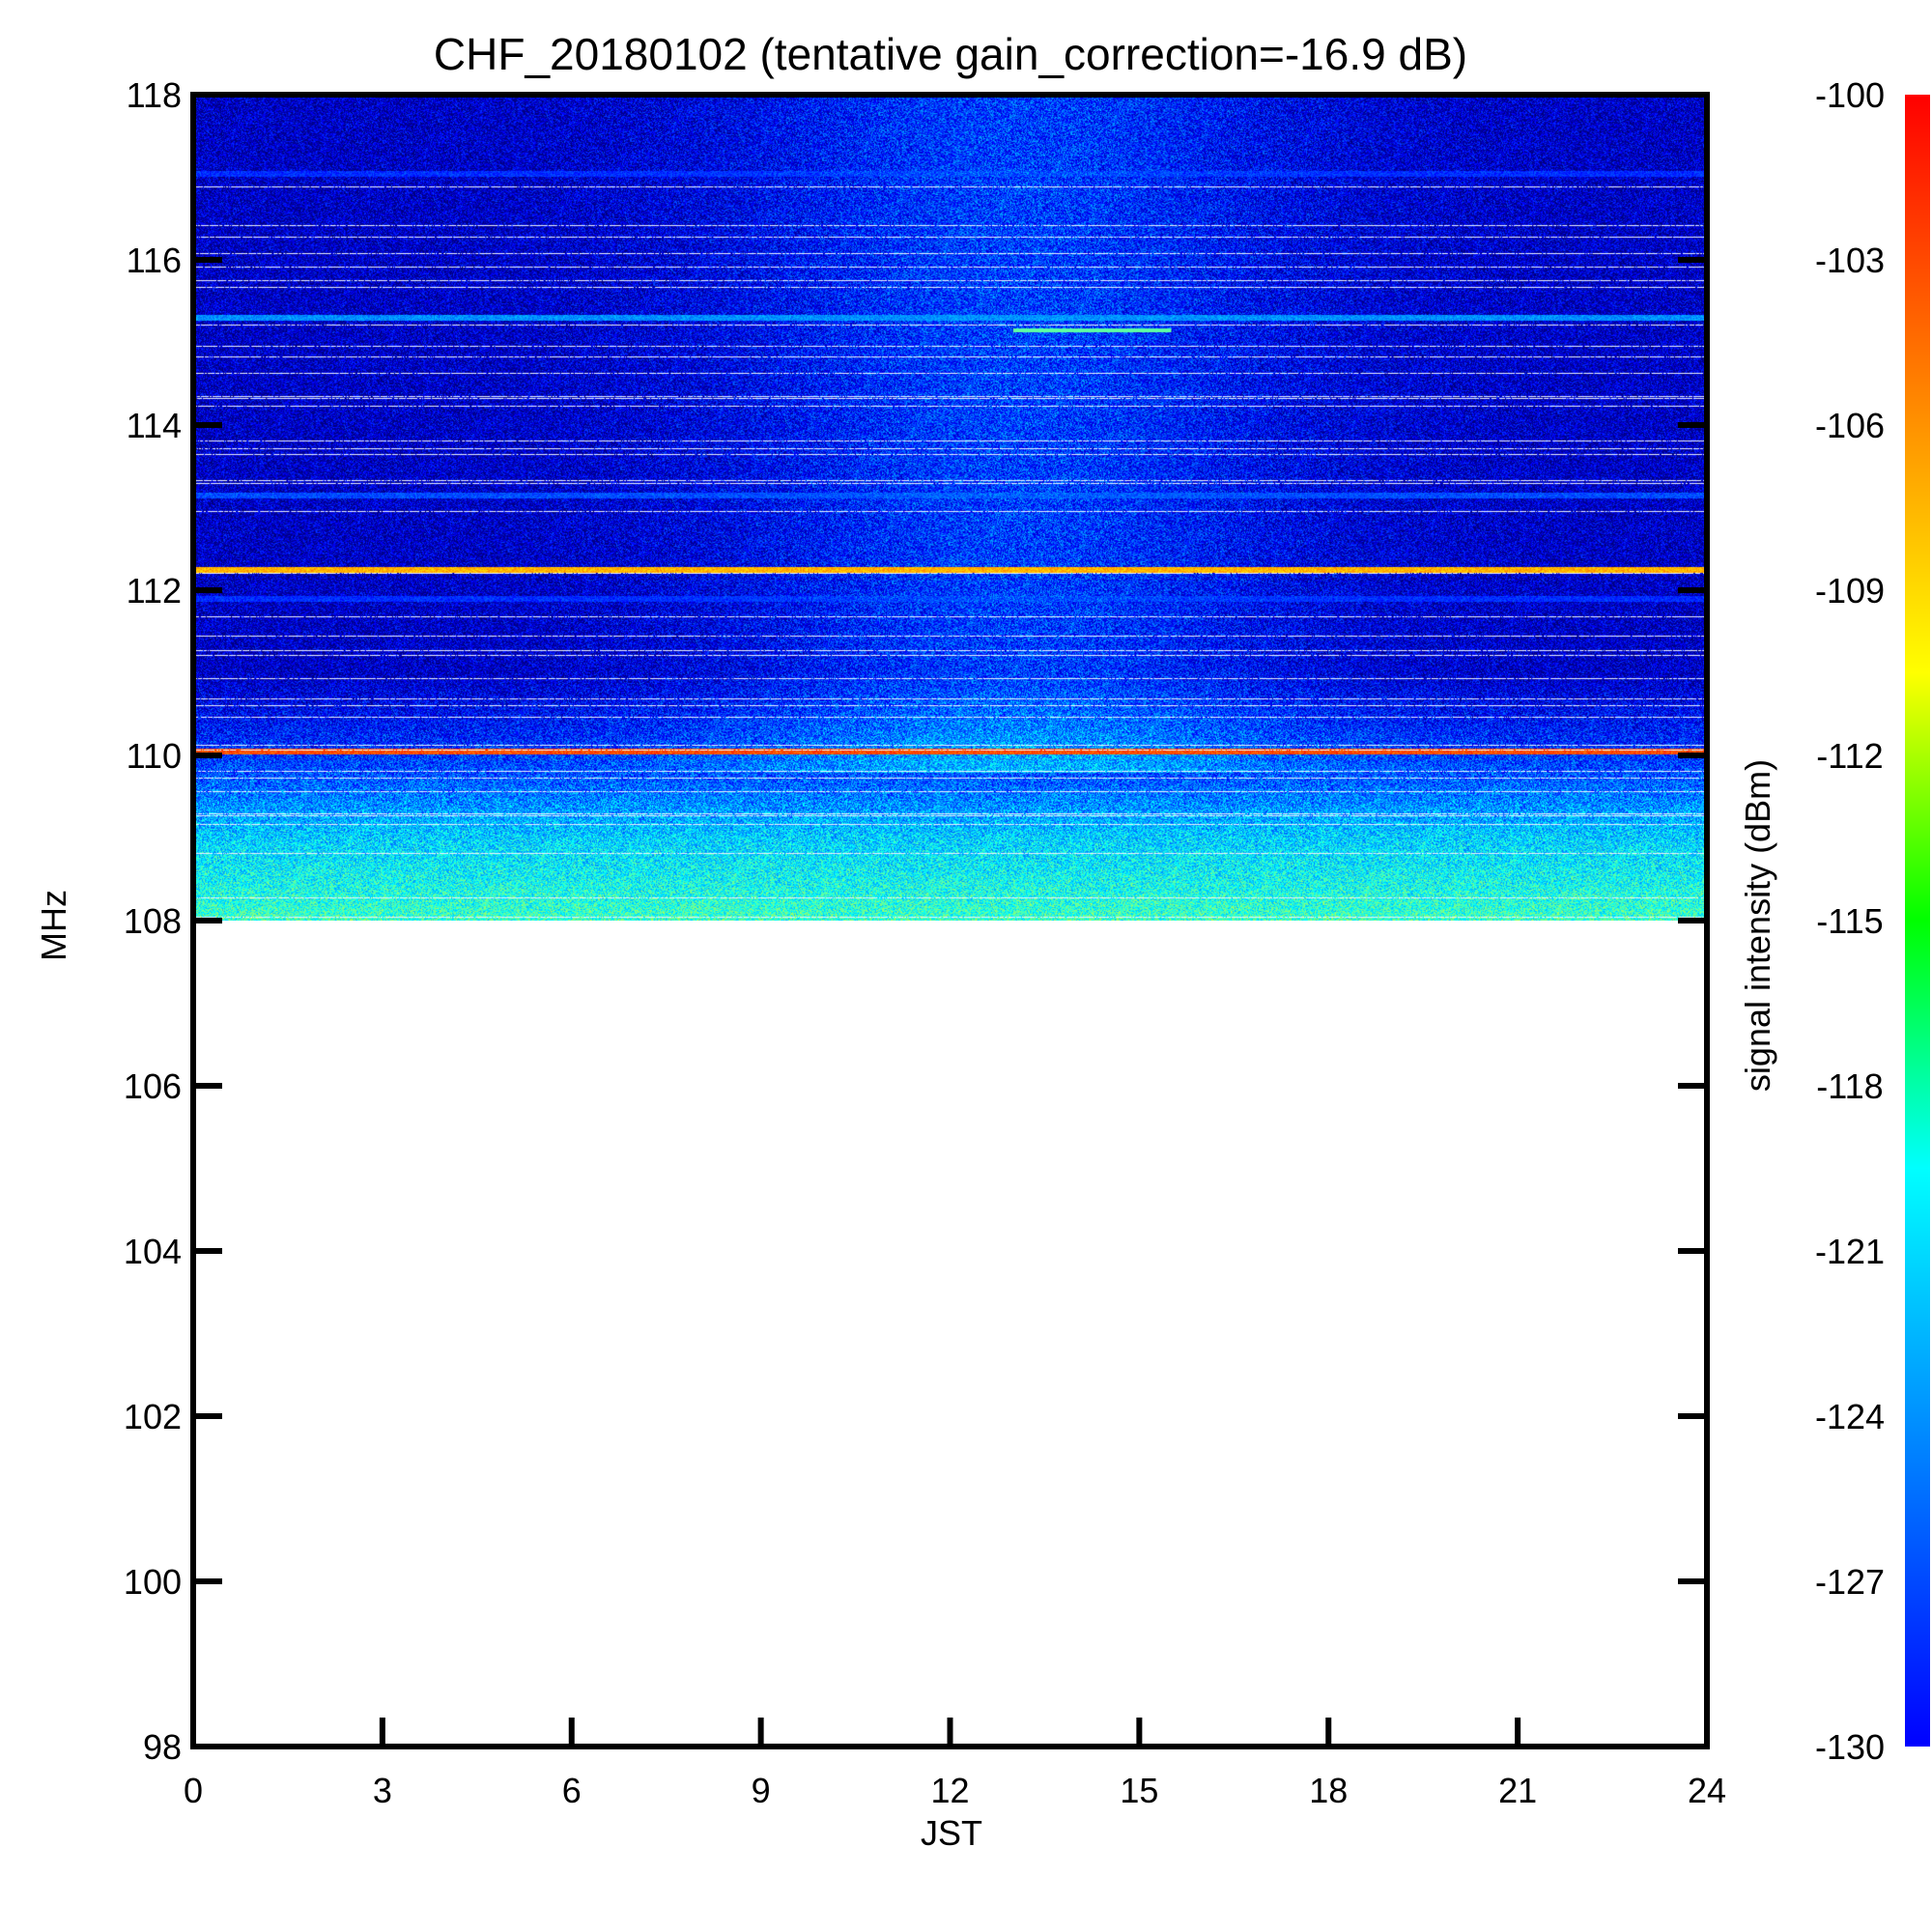 The width and height of the screenshot is (1932, 1932). Describe the element at coordinates (1757, 925) in the screenshot. I see `colorbar-label: signal intensity (dBm)` at that location.